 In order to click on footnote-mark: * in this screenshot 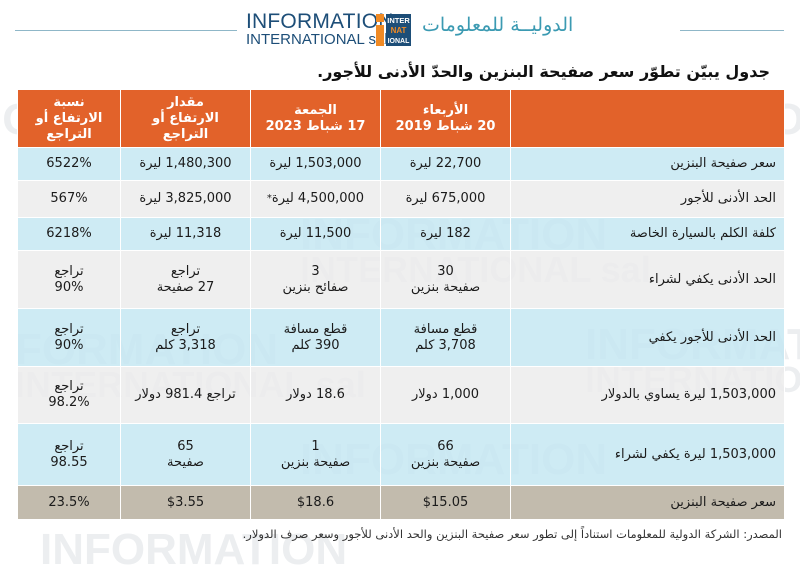, I will do `click(269, 198)`.